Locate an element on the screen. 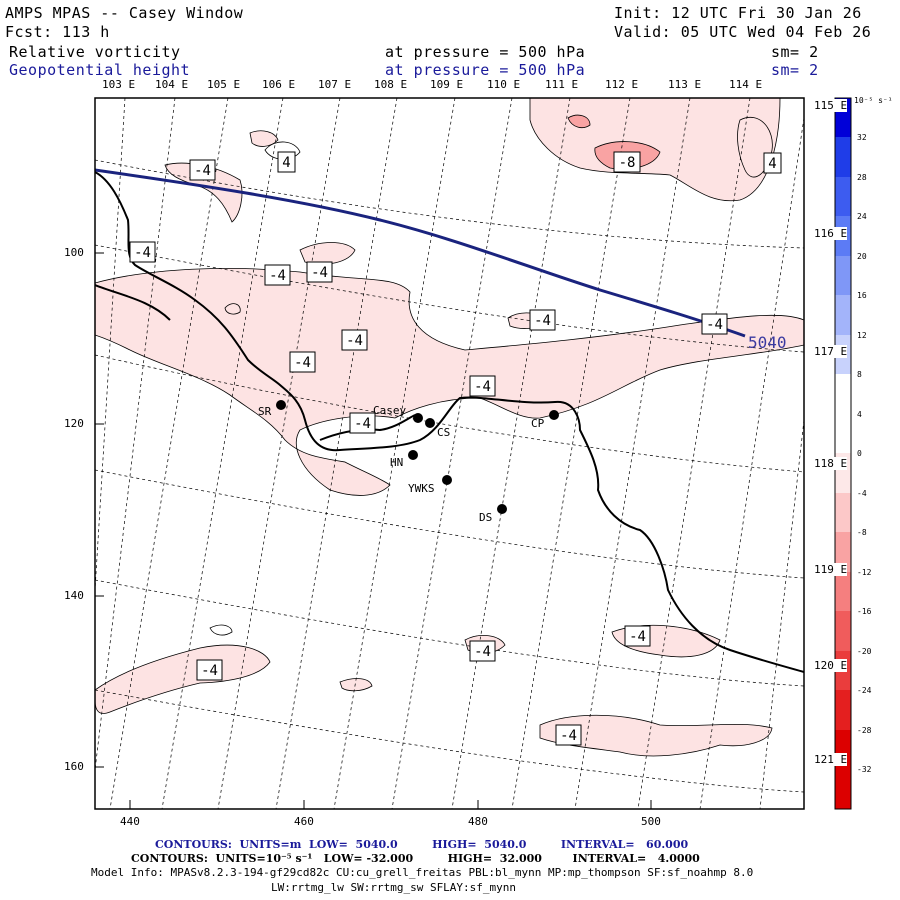 The width and height of the screenshot is (900, 900). x-tick-label: 500 is located at coordinates (651, 821).